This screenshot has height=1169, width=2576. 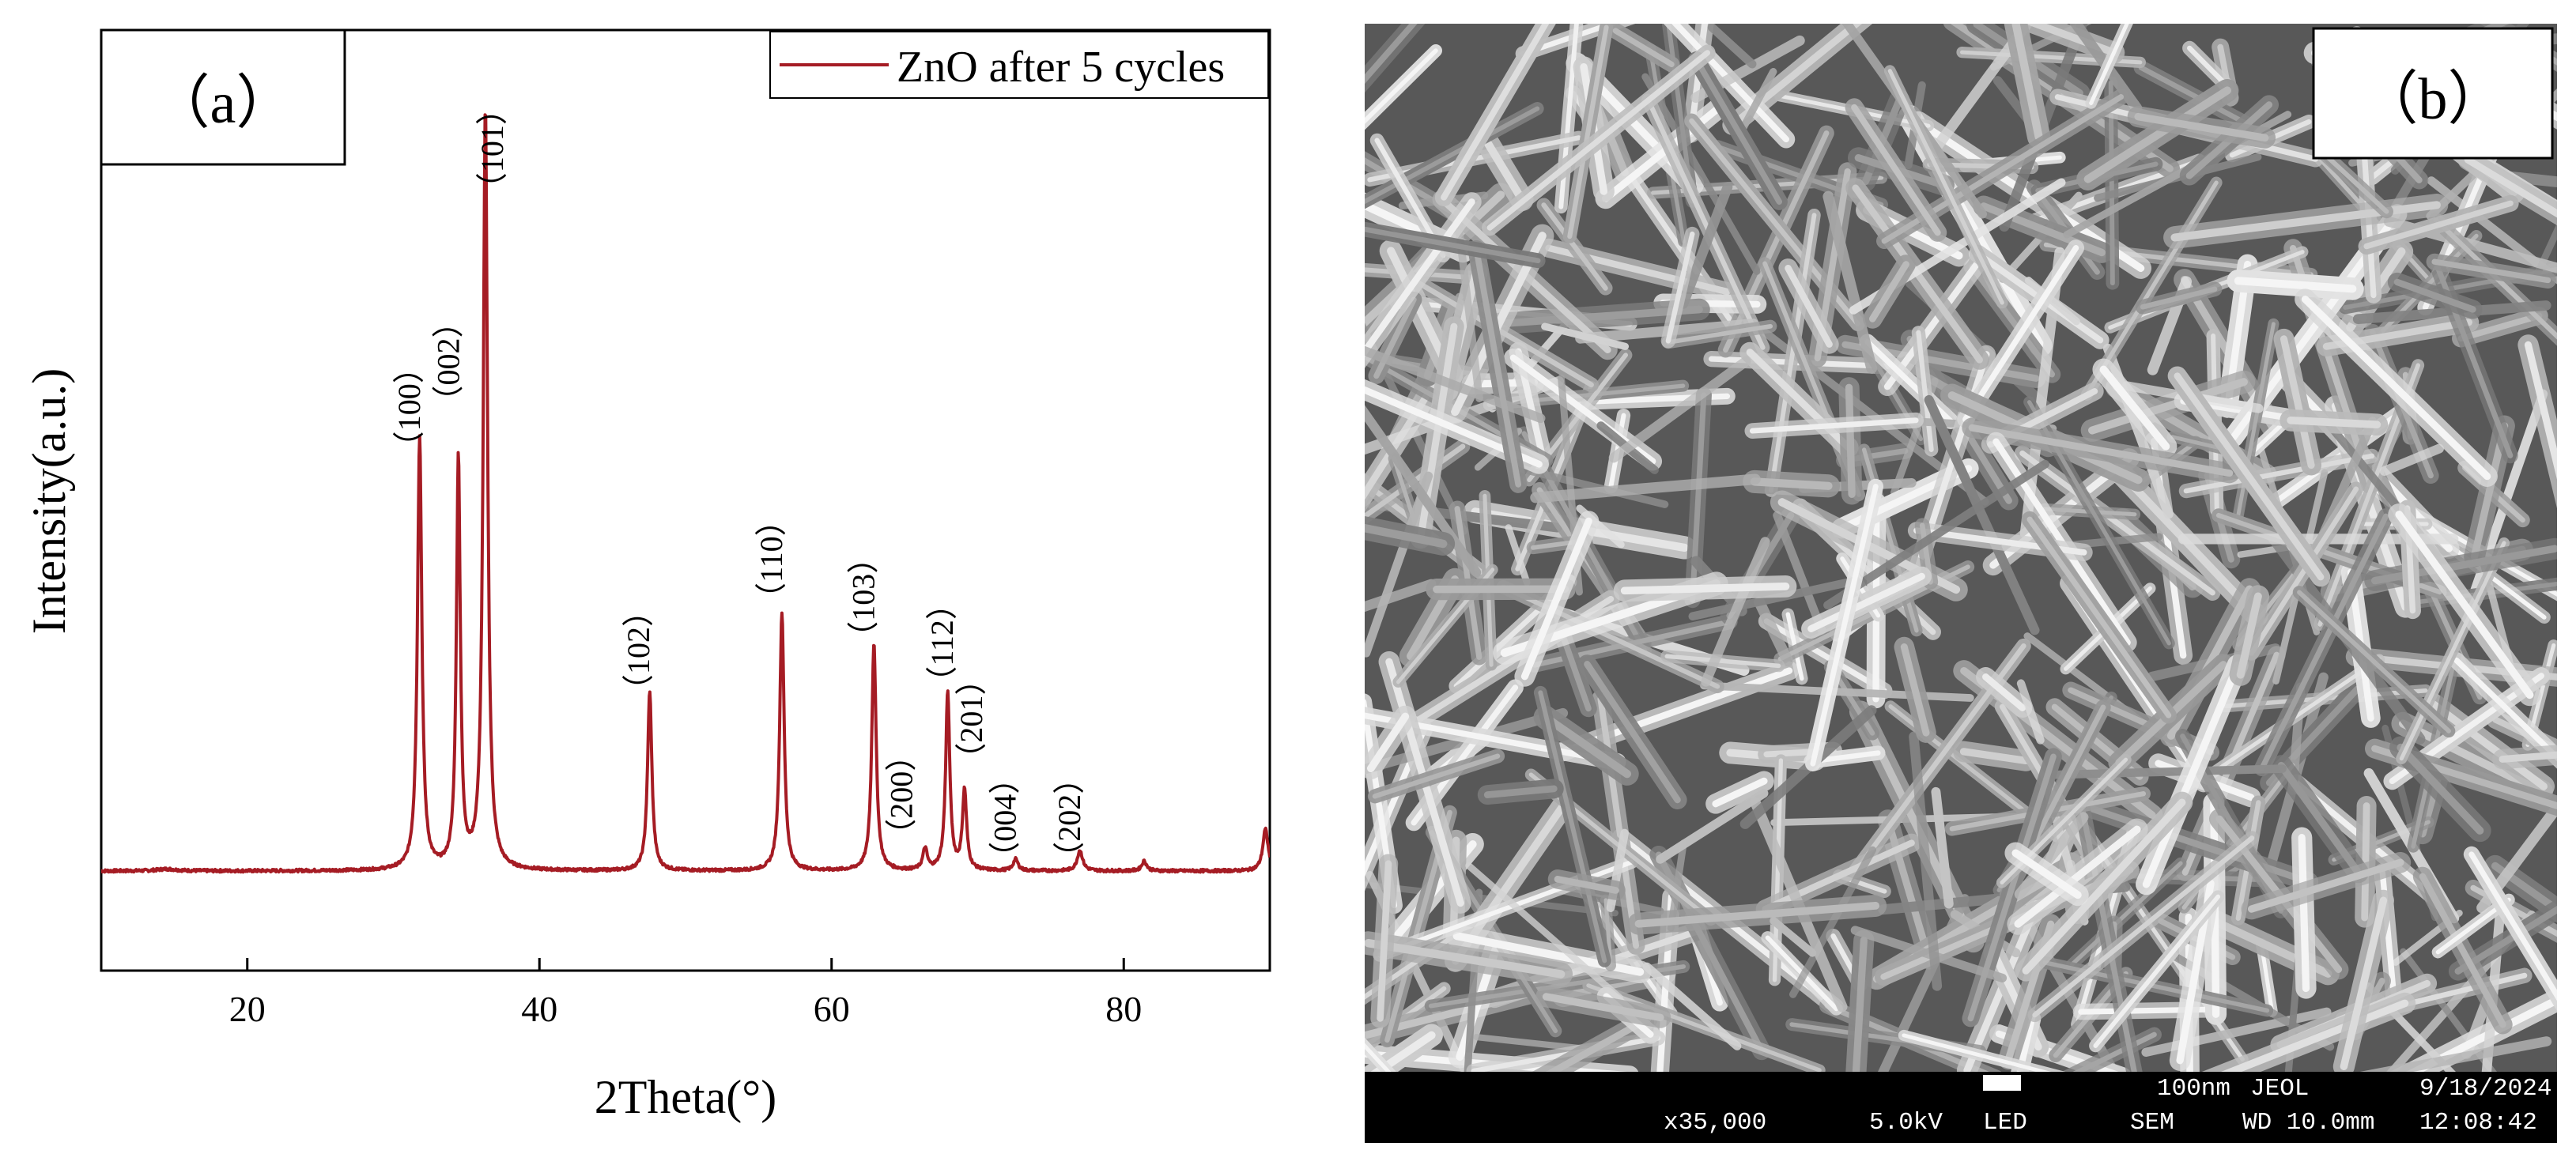 What do you see at coordinates (539, 1009) in the screenshot?
I see `x-tick-label: 40` at bounding box center [539, 1009].